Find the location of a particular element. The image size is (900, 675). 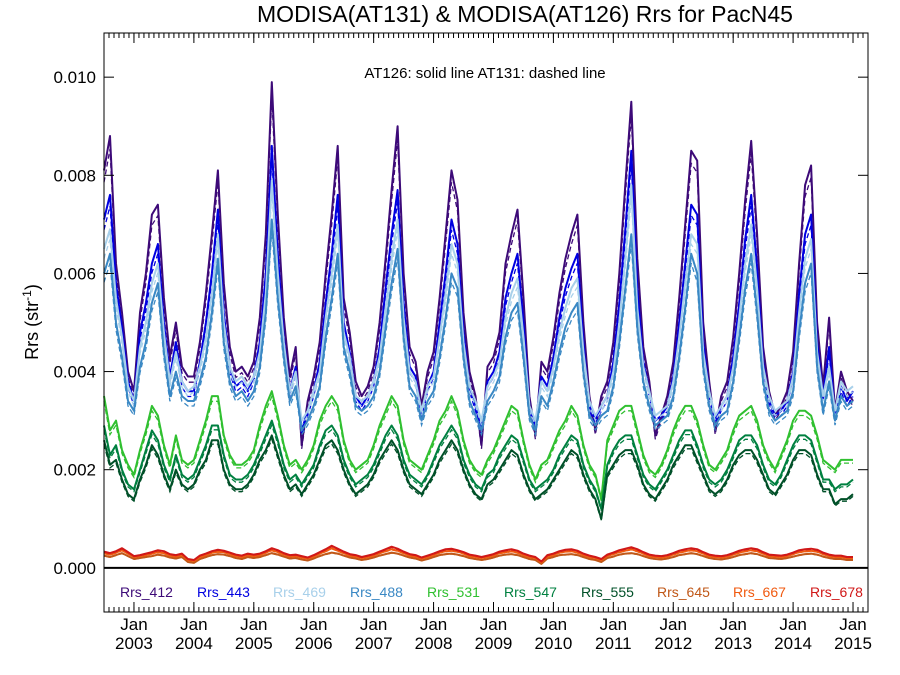

legend-item-rrs-678: Rrs_678 is located at coordinates (836, 592).